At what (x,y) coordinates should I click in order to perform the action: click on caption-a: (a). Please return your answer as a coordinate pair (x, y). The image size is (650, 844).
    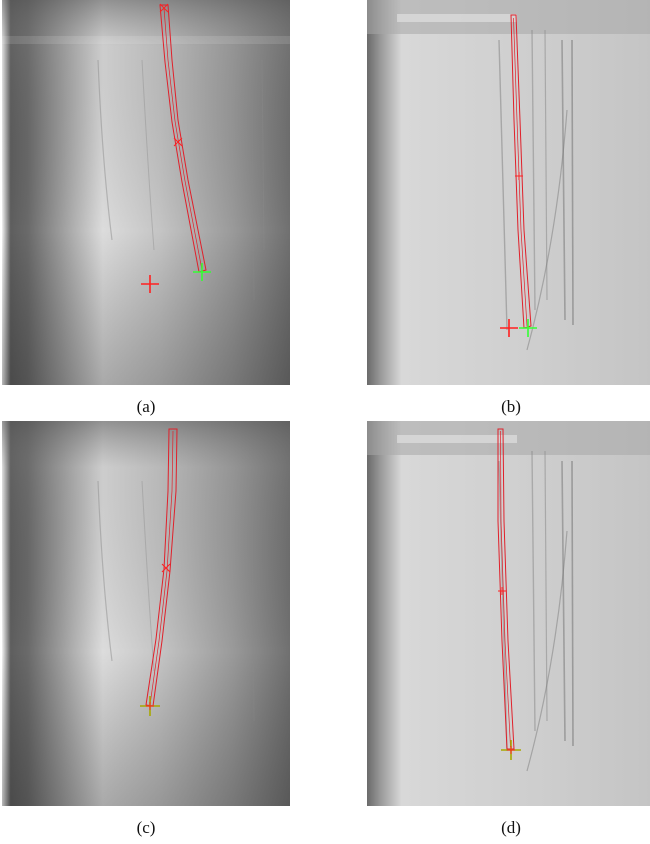
    Looking at the image, I should click on (146, 406).